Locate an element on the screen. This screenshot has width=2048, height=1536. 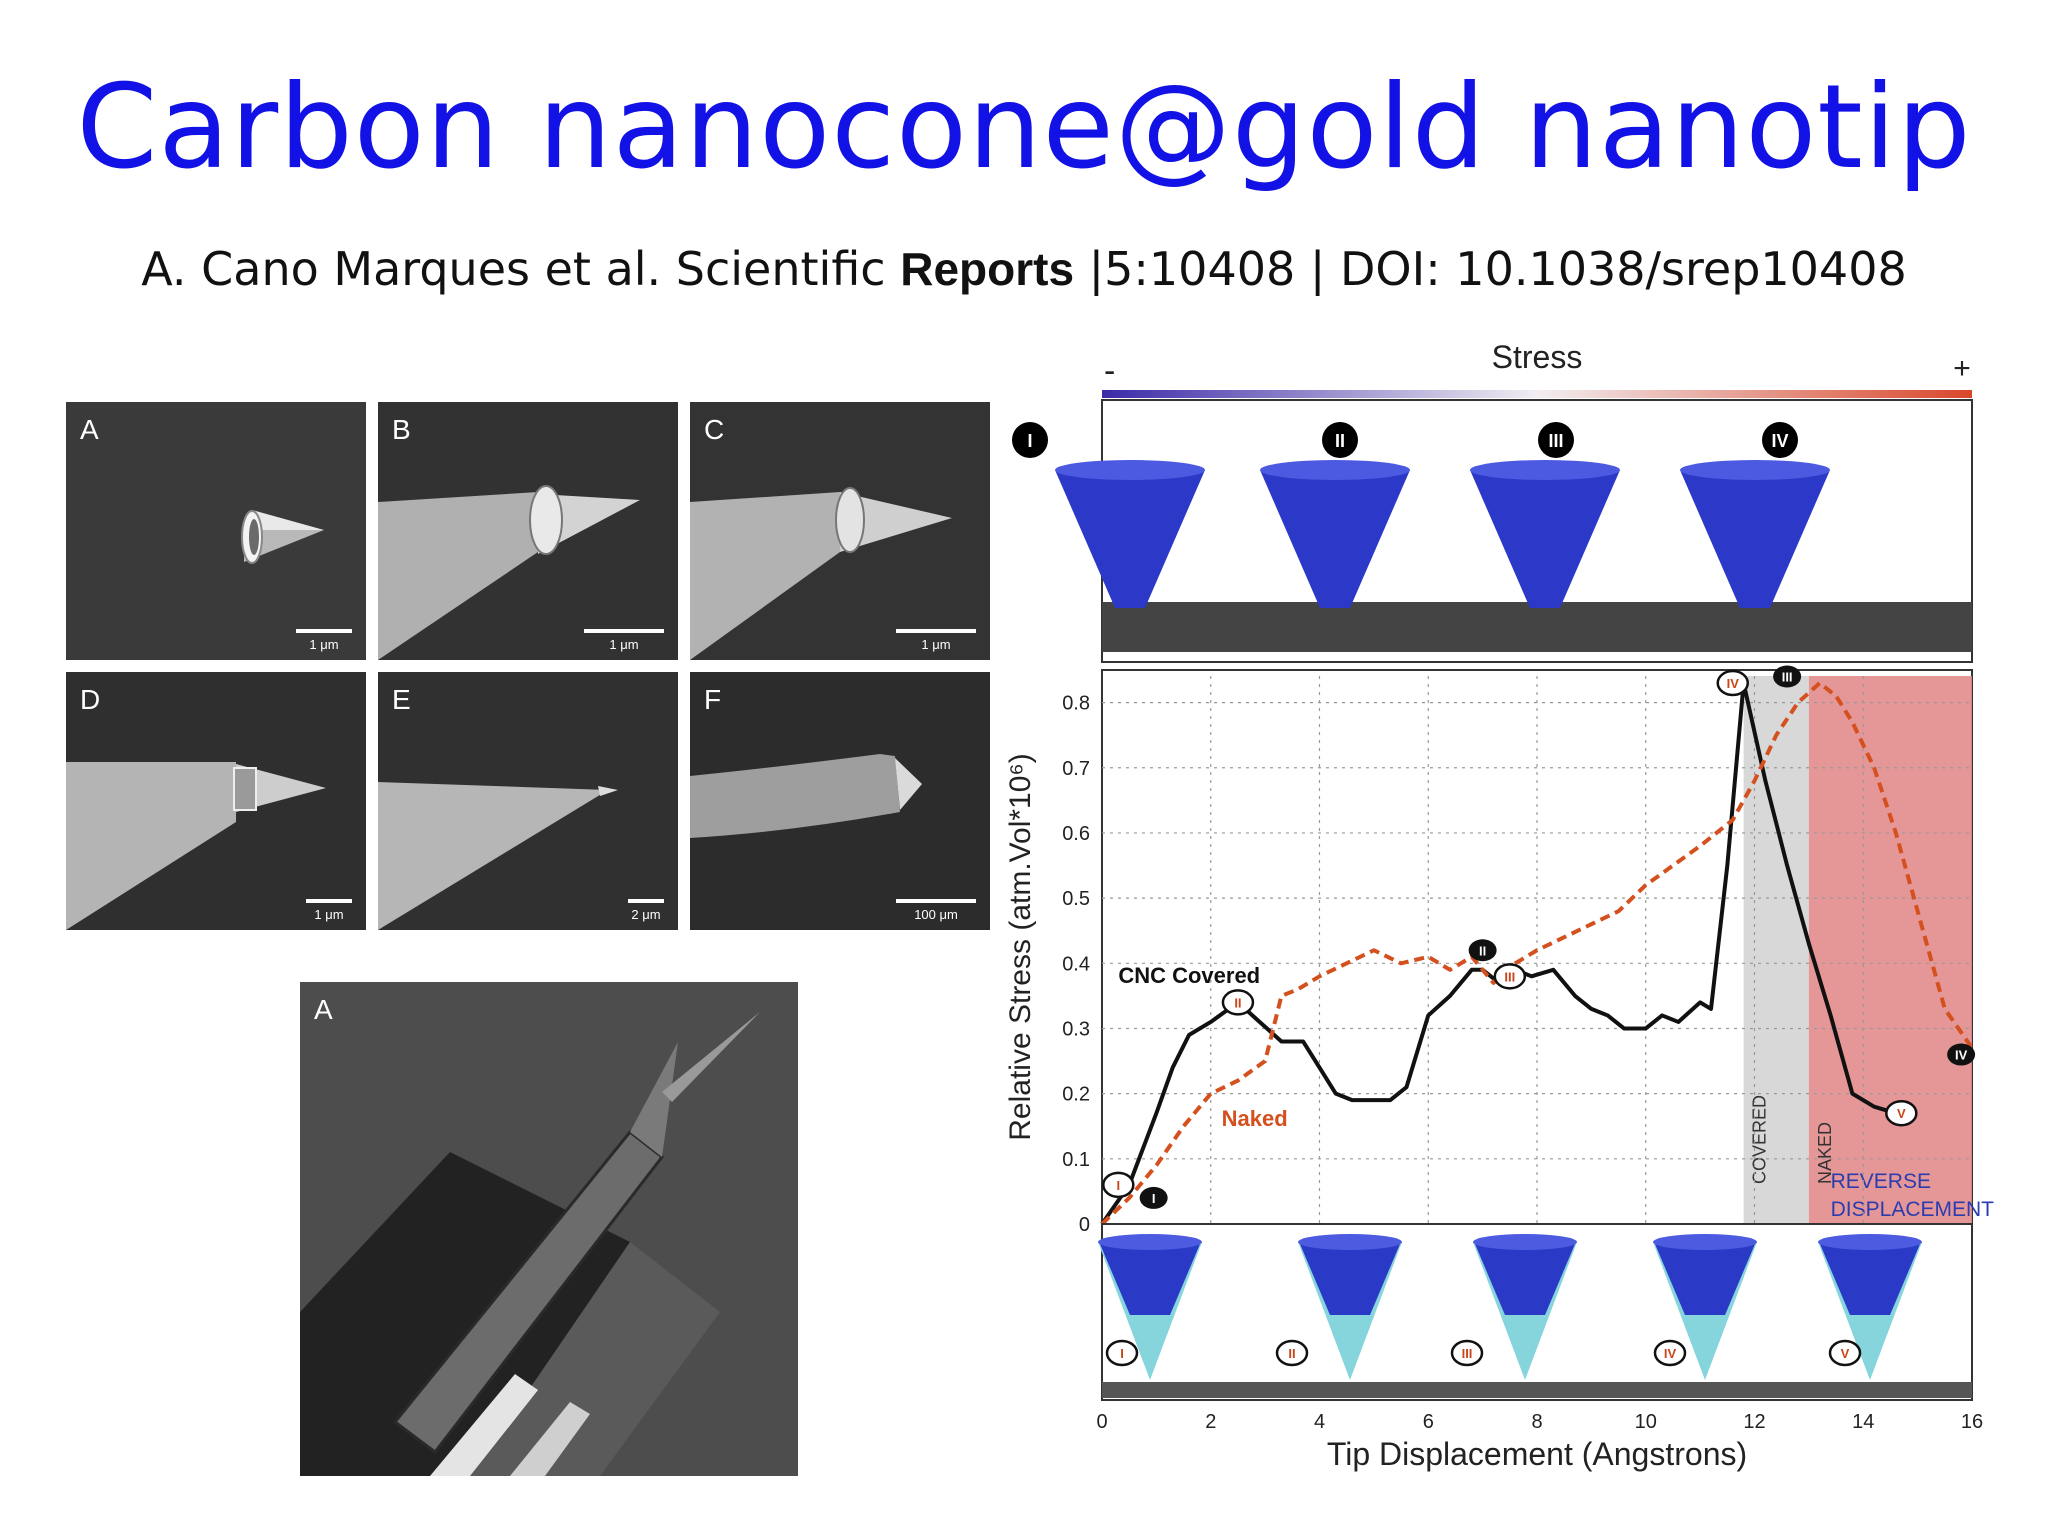
x-tick-label: 10 is located at coordinates (1646, 1422).